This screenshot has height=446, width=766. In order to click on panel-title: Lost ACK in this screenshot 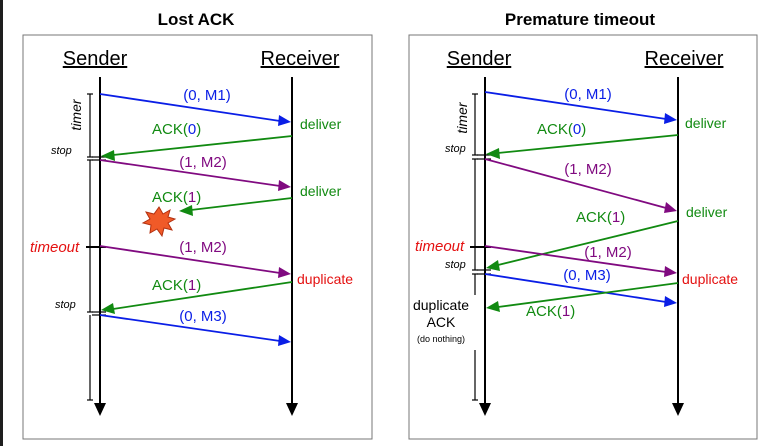, I will do `click(197, 19)`.